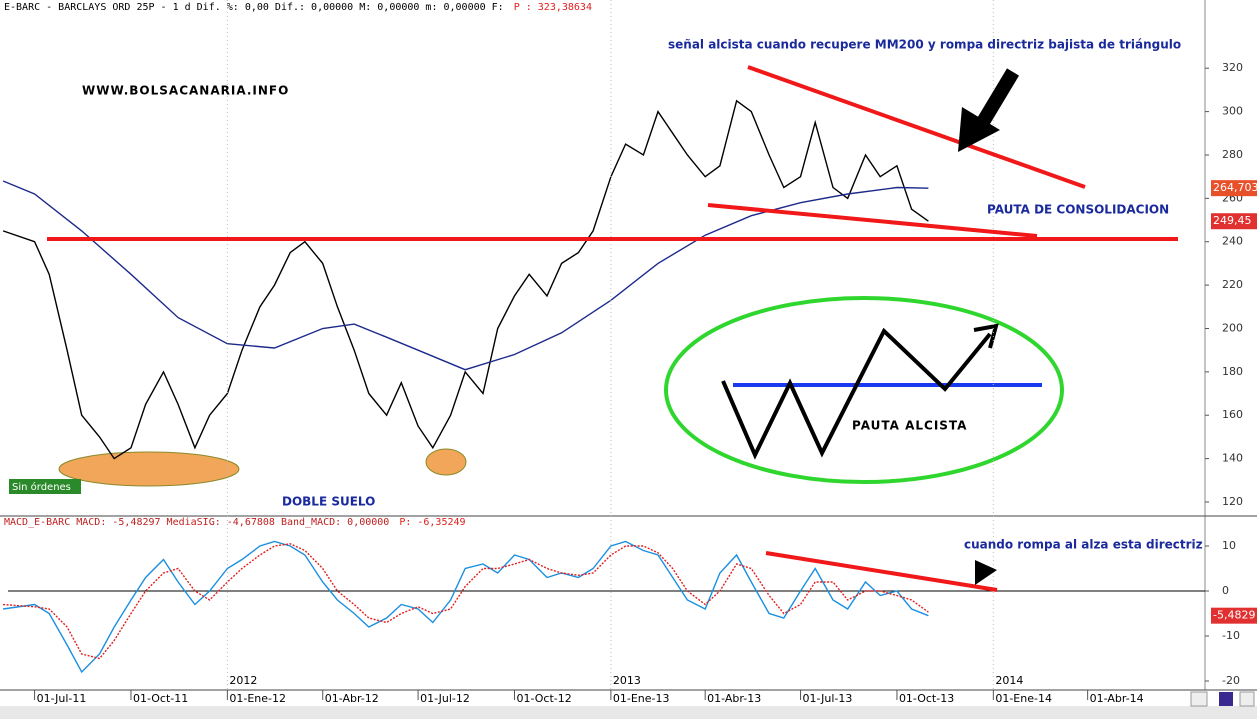 Image resolution: width=1257 pixels, height=719 pixels. I want to click on price-badge-label: 249,45, so click(1232, 220).